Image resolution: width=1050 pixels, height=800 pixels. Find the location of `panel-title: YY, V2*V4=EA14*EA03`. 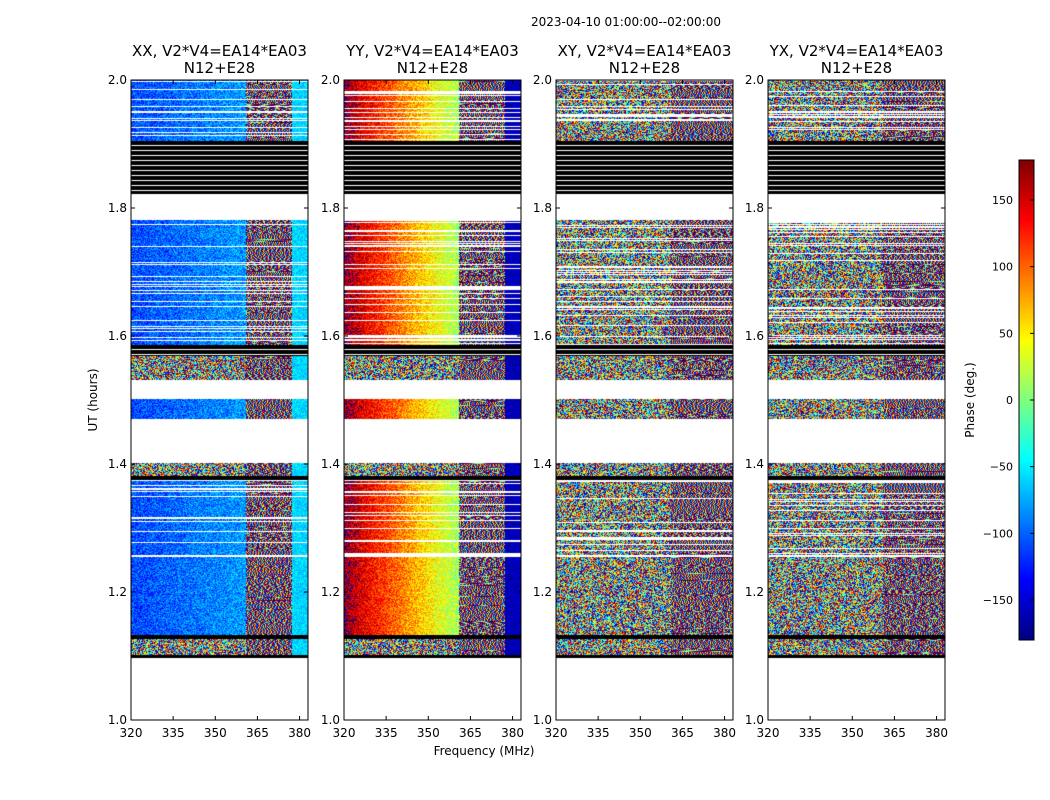

panel-title: YY, V2*V4=EA14*EA03 is located at coordinates (432, 51).